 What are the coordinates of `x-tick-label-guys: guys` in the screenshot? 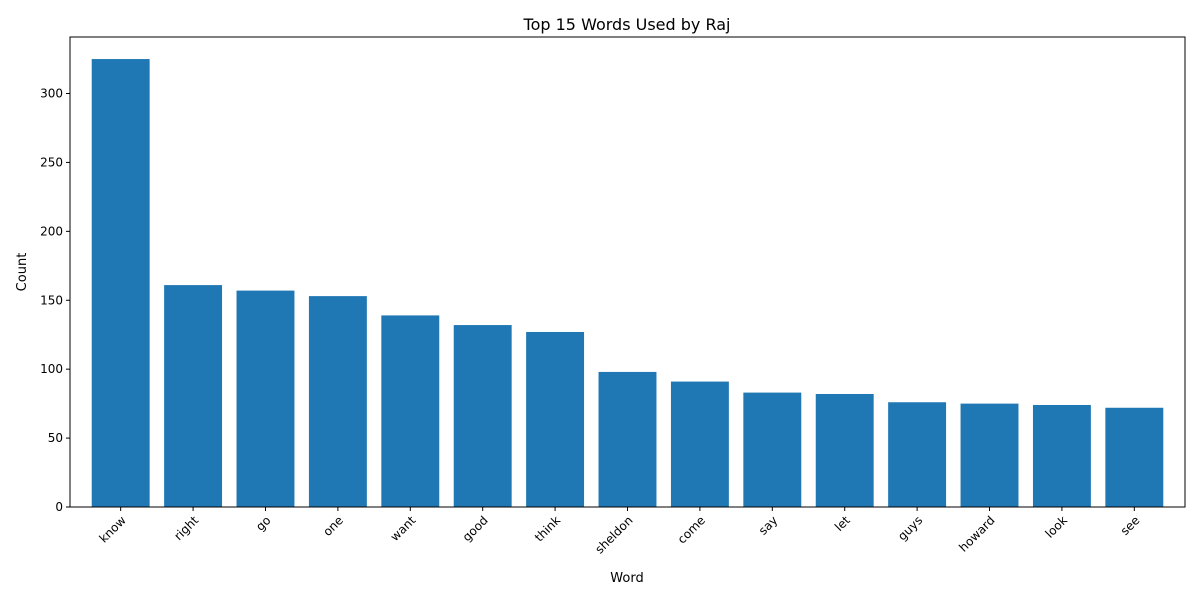 It's located at (910, 528).